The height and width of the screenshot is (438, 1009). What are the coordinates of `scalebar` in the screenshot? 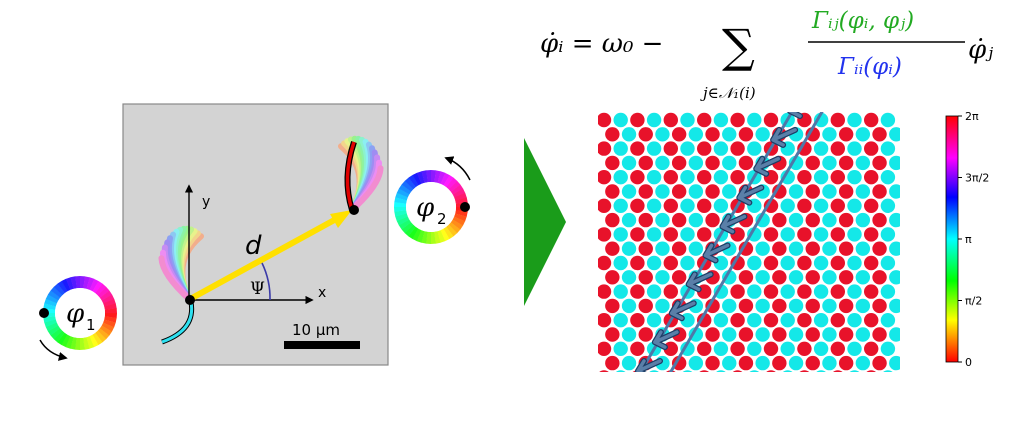 It's located at (322, 345).